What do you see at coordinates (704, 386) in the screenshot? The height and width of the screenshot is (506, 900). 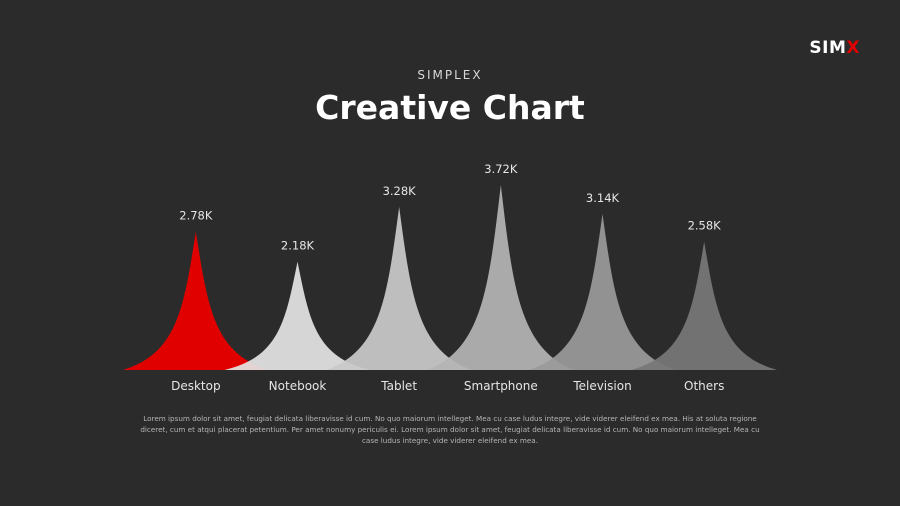 I see `category-label-others: Others` at bounding box center [704, 386].